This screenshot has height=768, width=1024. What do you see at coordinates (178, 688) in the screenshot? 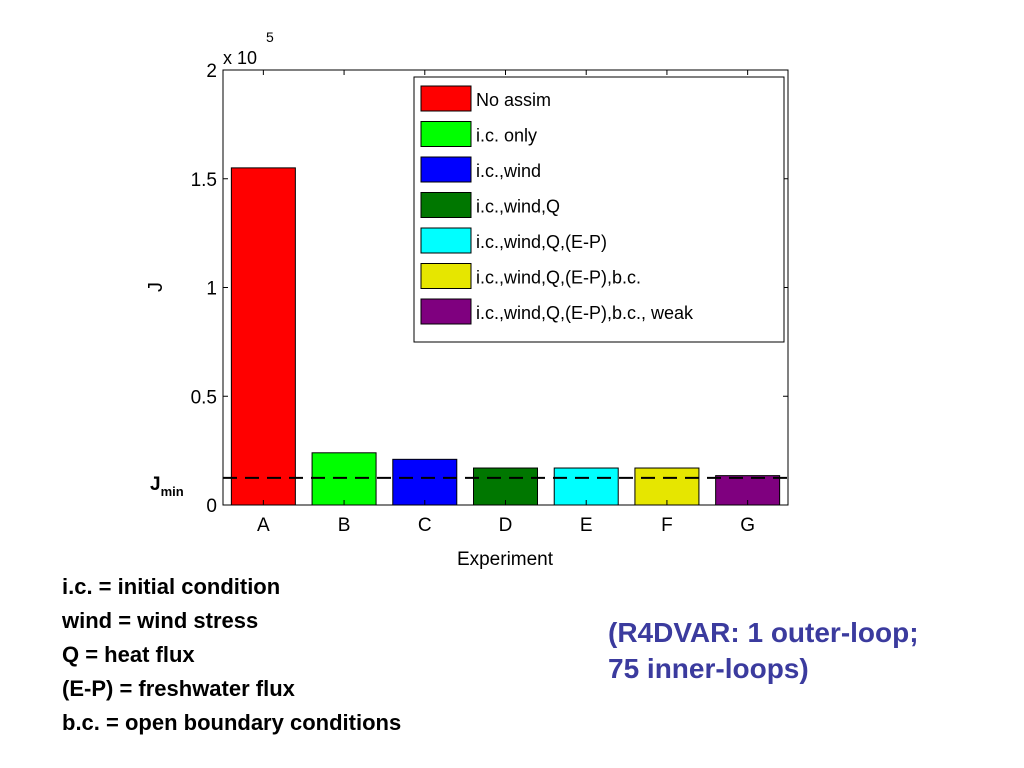
I see `definition-ep: (E-P) = freshwater flux` at bounding box center [178, 688].